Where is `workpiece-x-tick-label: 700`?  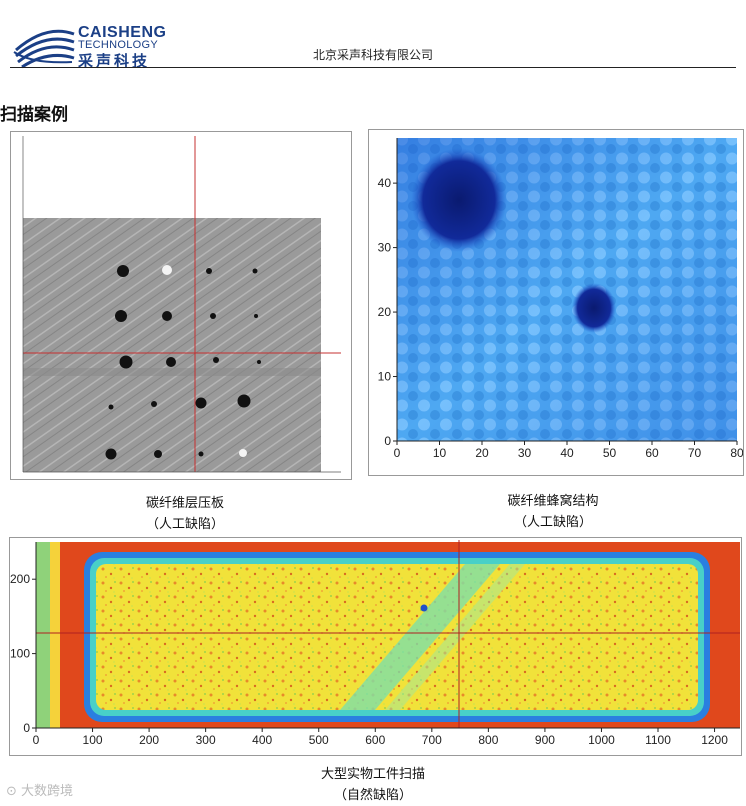 workpiece-x-tick-label: 700 is located at coordinates (432, 740).